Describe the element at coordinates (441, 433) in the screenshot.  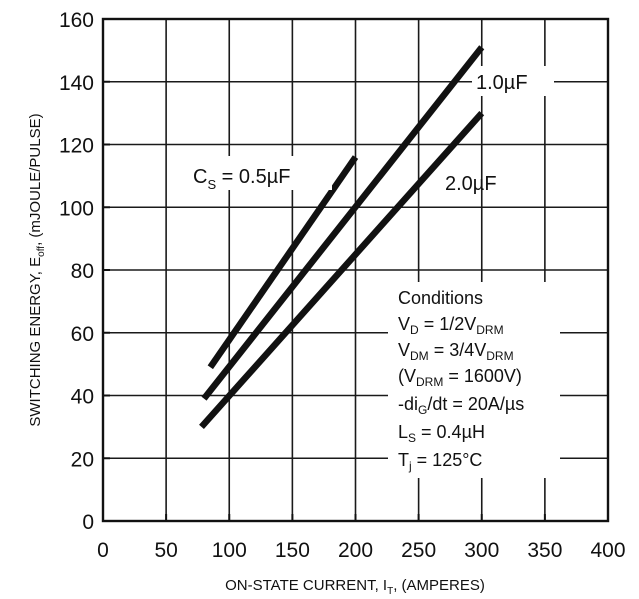
I see `condition-ls: LS = 0.4µH` at that location.